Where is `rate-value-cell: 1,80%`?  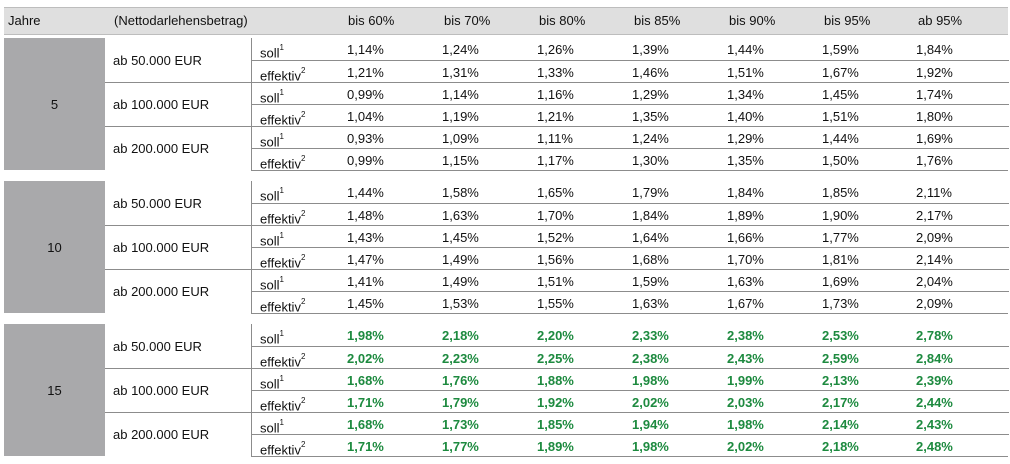
rate-value-cell: 1,80% is located at coordinates (934, 116).